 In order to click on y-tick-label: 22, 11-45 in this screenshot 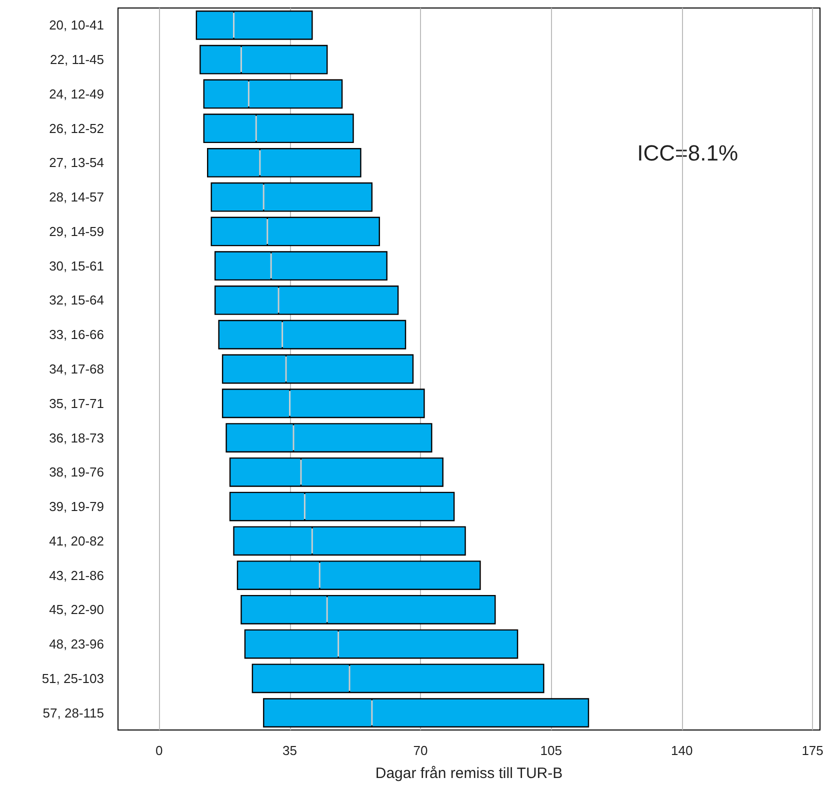, I will do `click(77, 60)`.